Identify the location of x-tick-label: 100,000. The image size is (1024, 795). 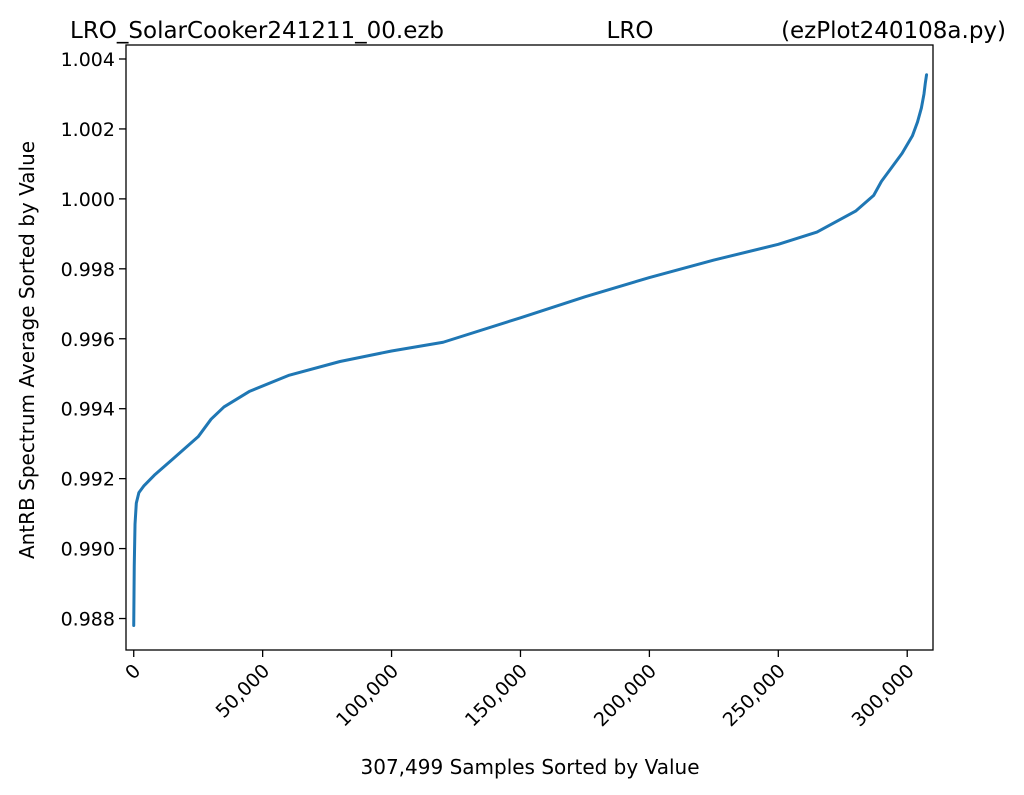
(367, 695).